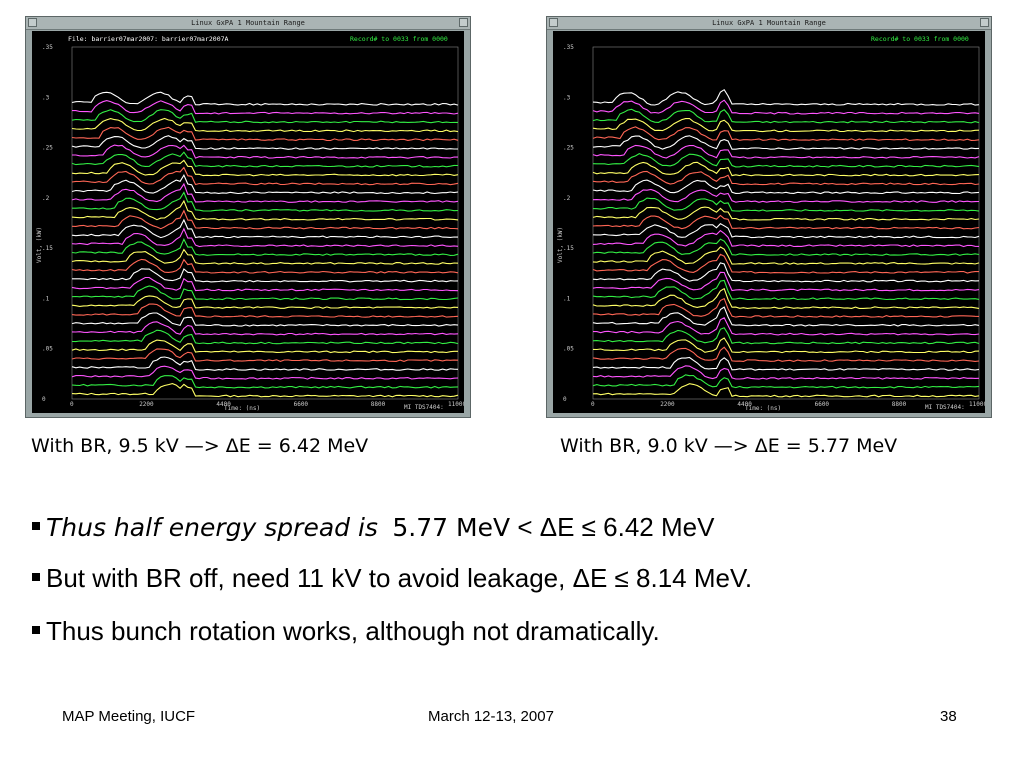 This screenshot has width=1024, height=768. What do you see at coordinates (456, 404) in the screenshot?
I see `x-tick-label: 11000` at bounding box center [456, 404].